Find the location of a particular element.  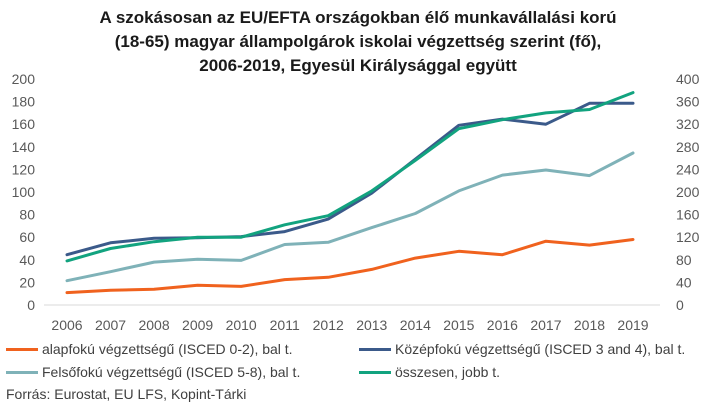

chart-title-line-3: 2006-2019, Egyesül Királysággal együtt is located at coordinates (358, 65).